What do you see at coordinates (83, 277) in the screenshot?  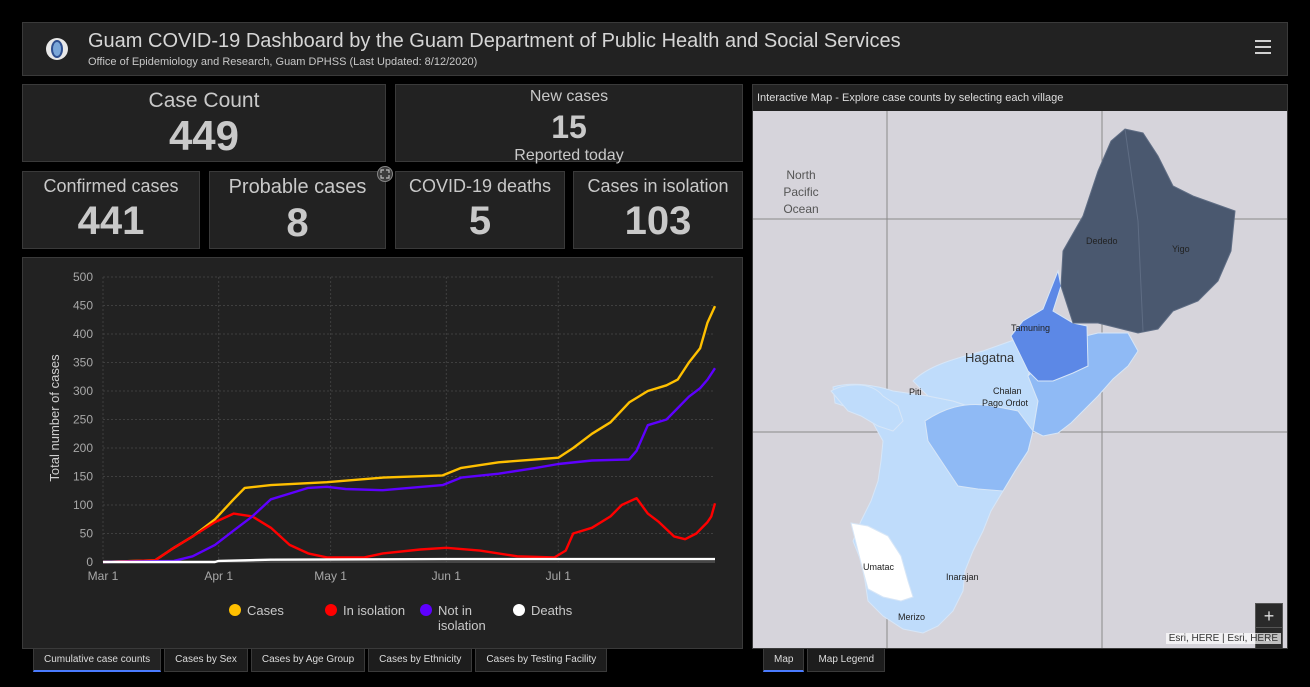 I see `y-tick-label: 500` at bounding box center [83, 277].